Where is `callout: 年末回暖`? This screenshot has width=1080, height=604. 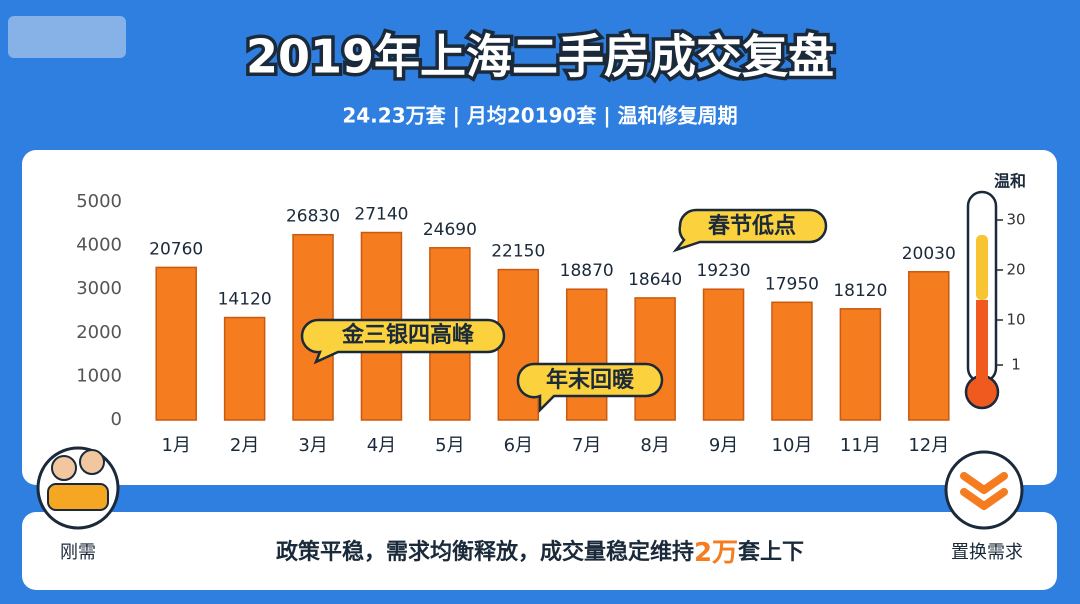
callout: 年末回暖 is located at coordinates (590, 388).